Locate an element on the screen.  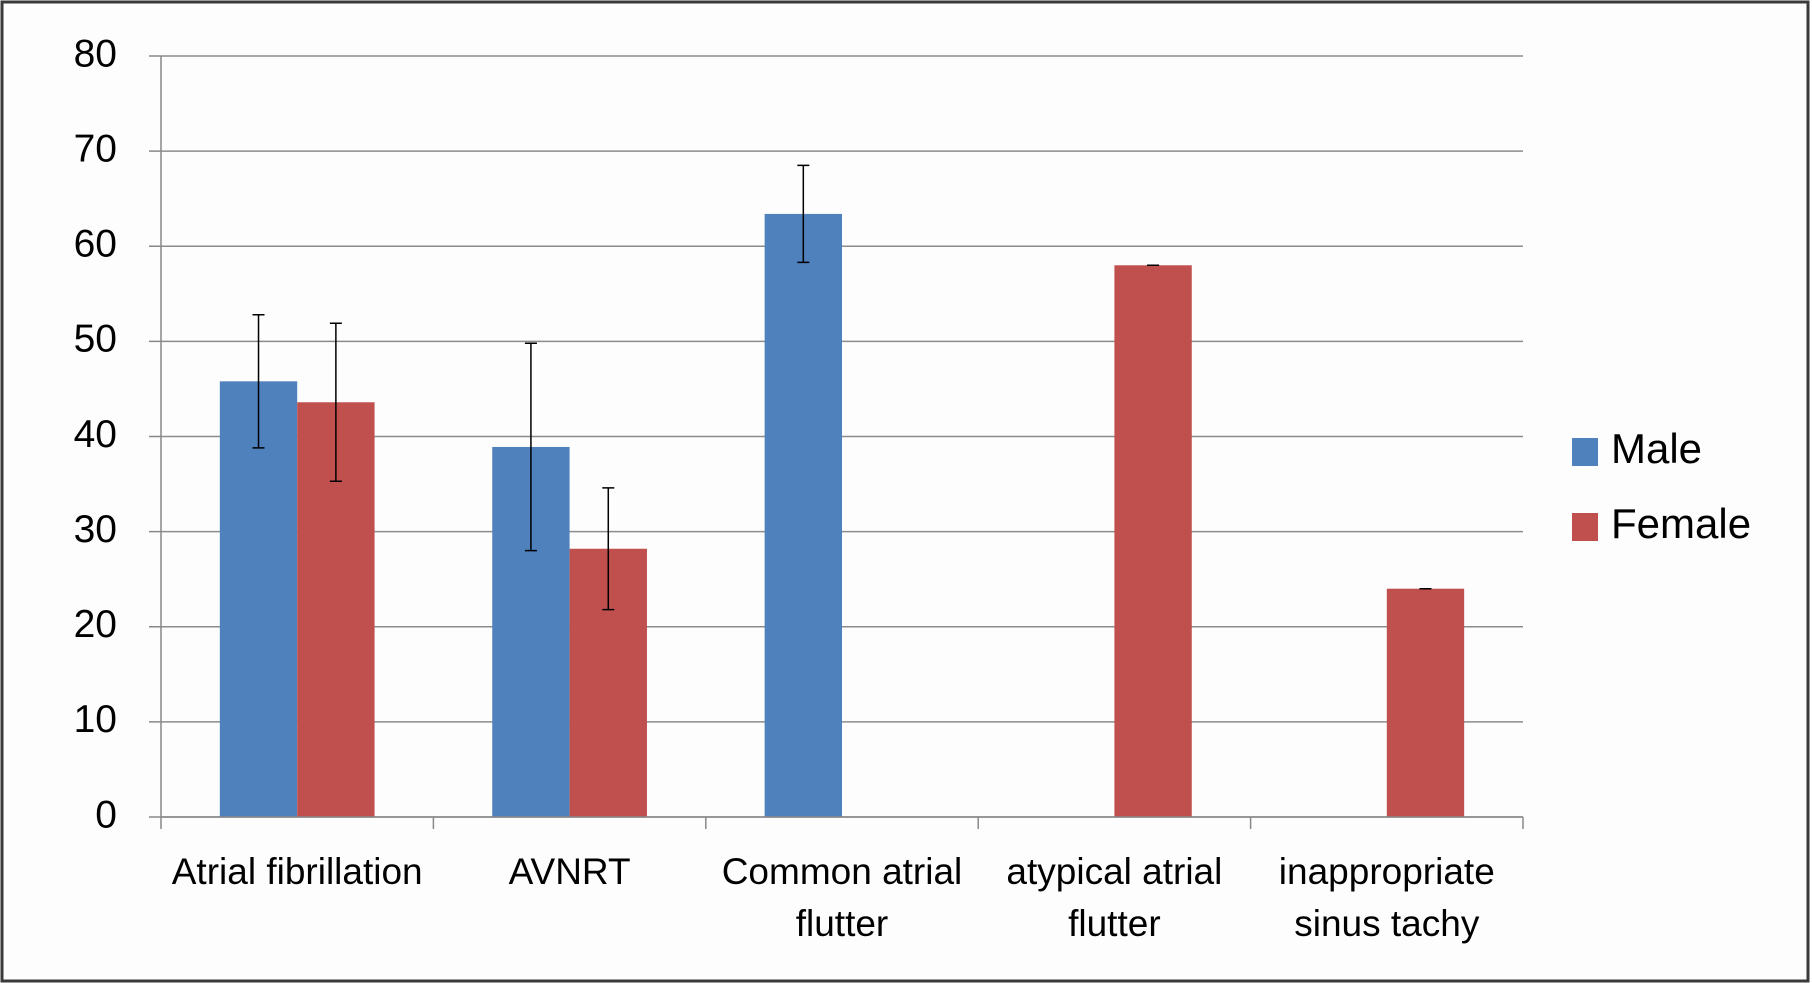
y-tick-label: 30 is located at coordinates (95, 529).